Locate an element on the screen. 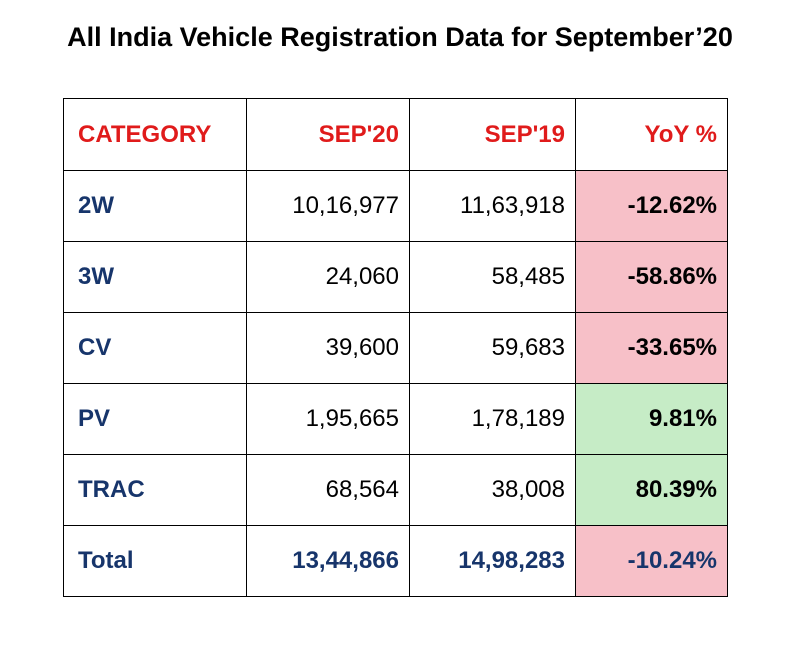 This screenshot has height=658, width=800. table-total-row: Total 13,44,866 14,98,283 -10.24% is located at coordinates (395, 561).